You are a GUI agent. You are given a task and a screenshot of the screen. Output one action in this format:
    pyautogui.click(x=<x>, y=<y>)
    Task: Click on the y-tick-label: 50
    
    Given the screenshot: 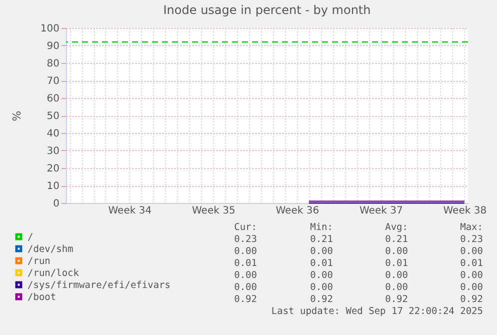 What is the action you would take?
    pyautogui.click(x=53, y=116)
    